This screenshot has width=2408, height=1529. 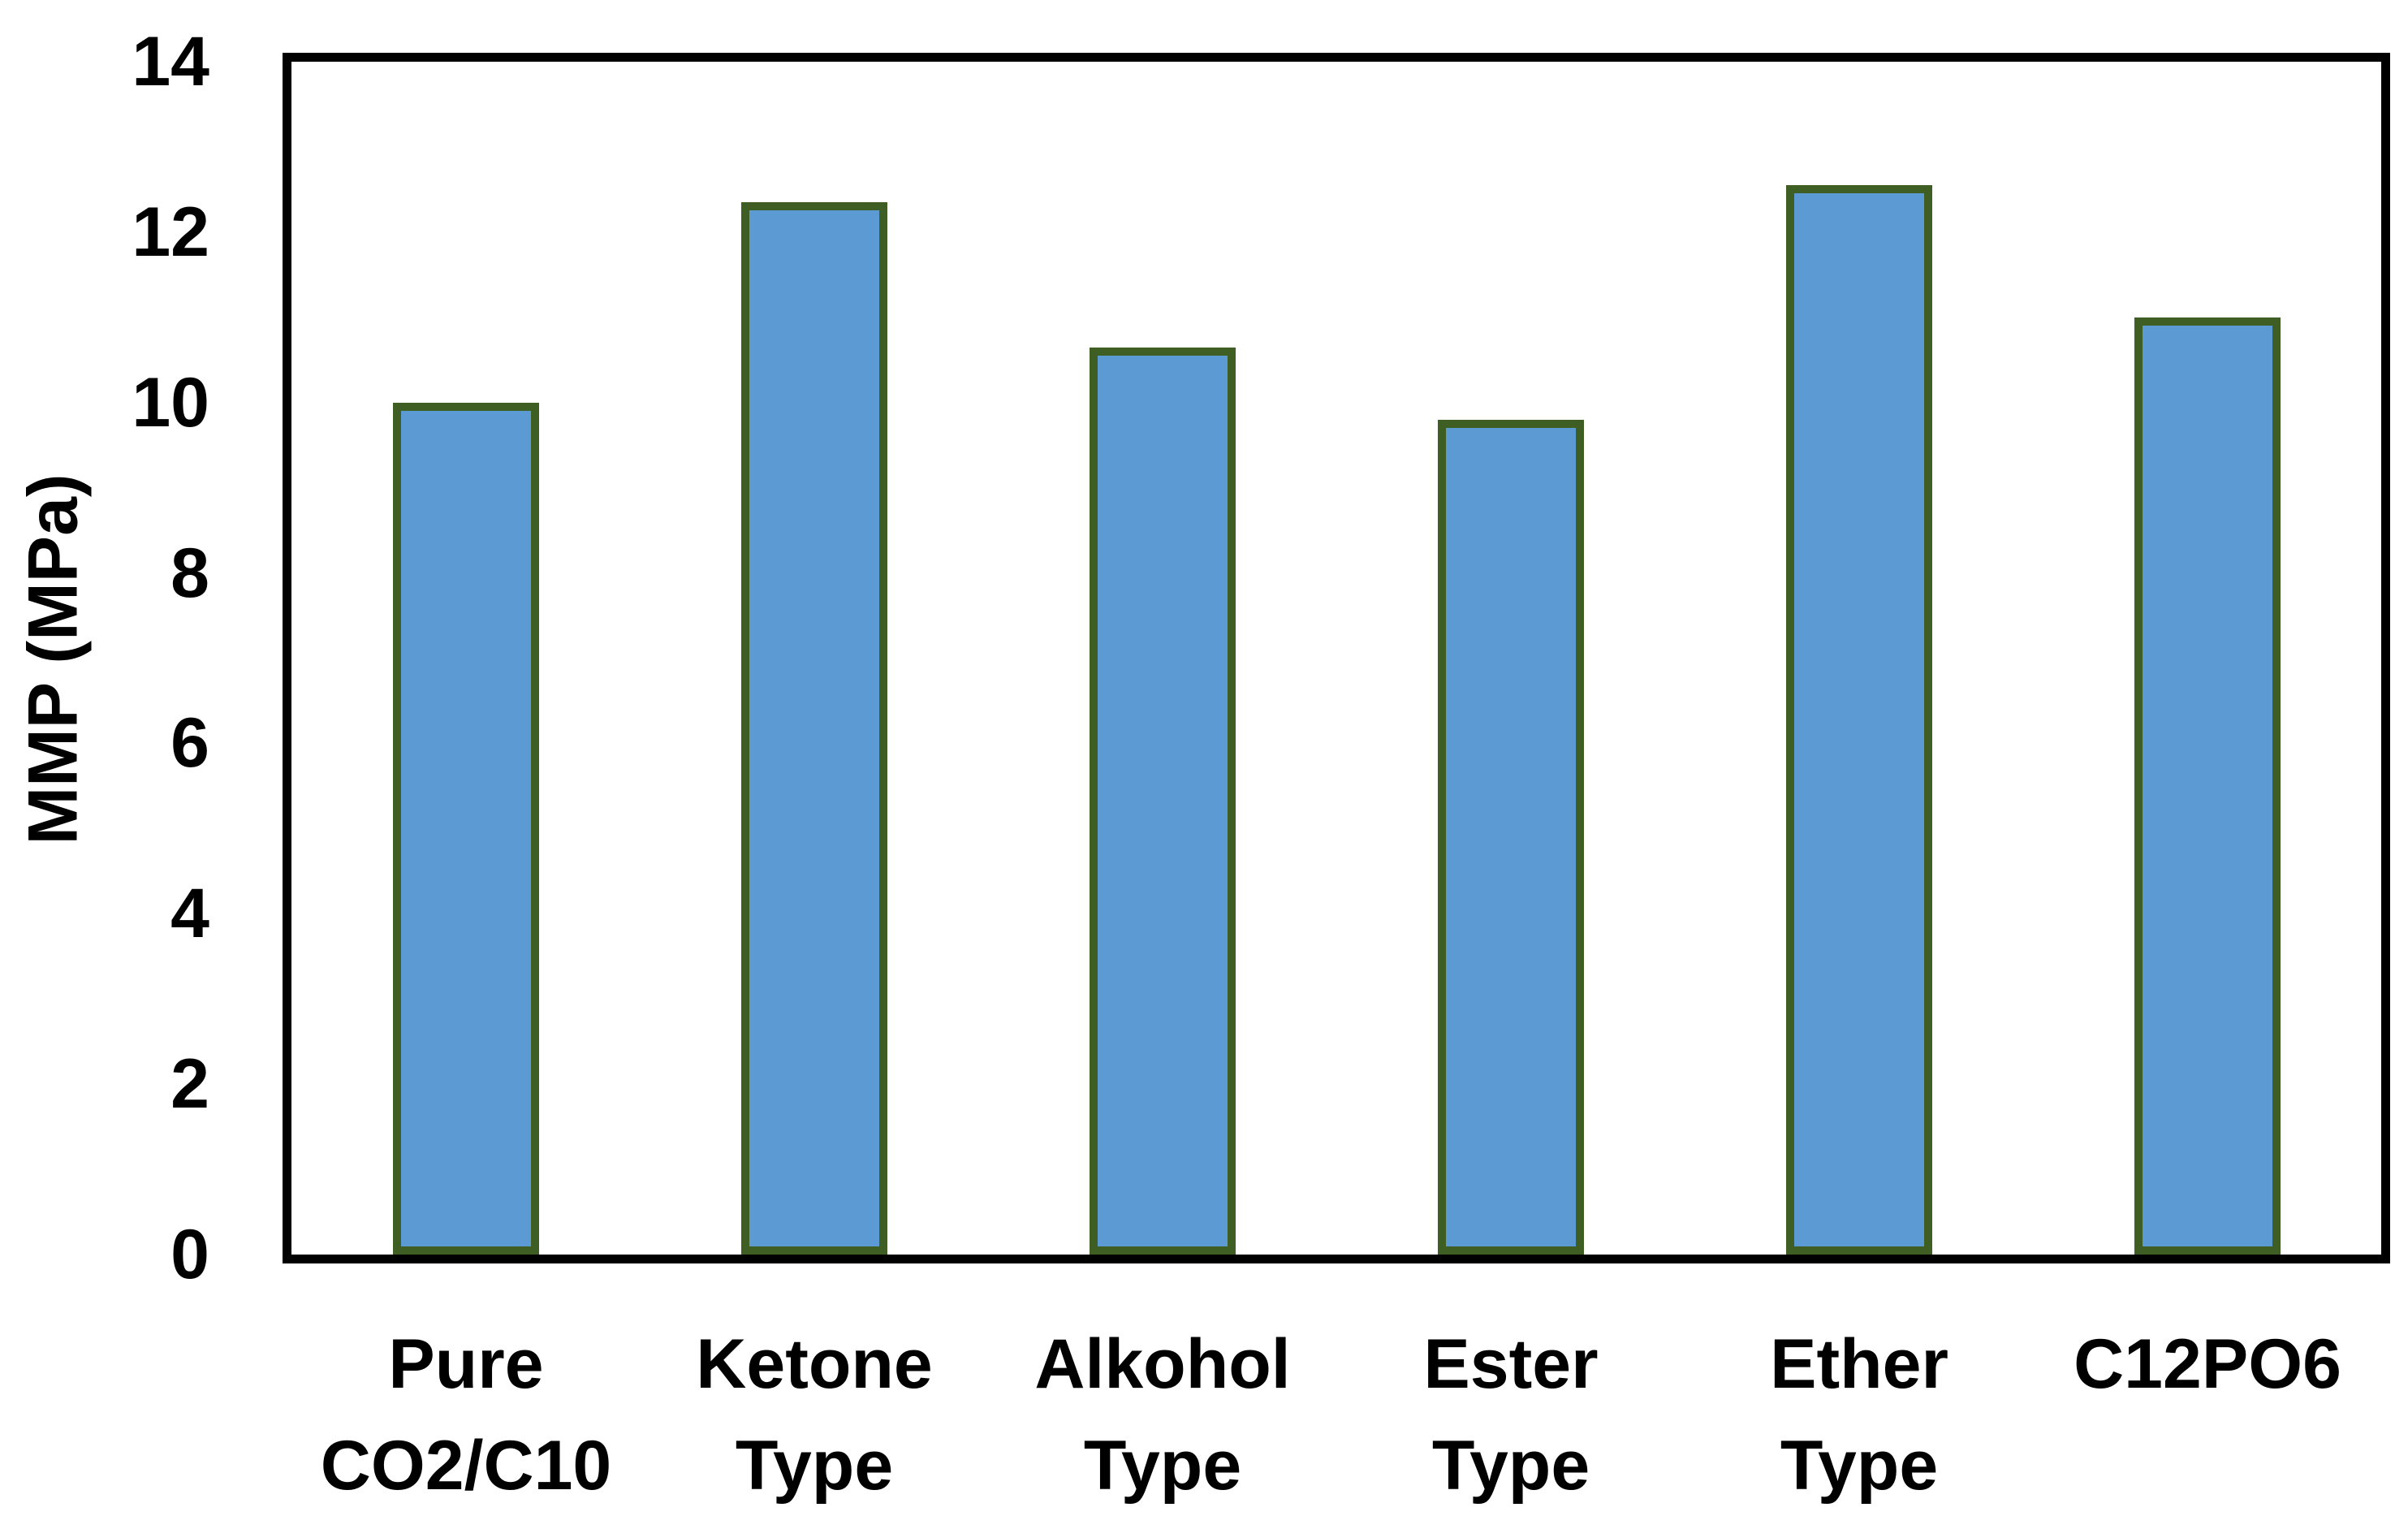 What do you see at coordinates (189, 743) in the screenshot?
I see `y-tick-label-6: 6` at bounding box center [189, 743].